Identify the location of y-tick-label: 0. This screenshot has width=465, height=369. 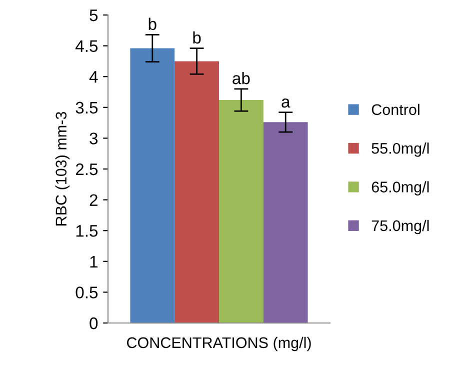
(94, 323).